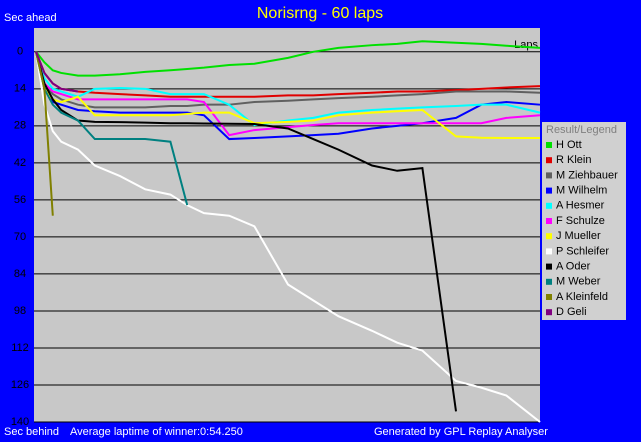 Image resolution: width=641 pixels, height=442 pixels. What do you see at coordinates (569, 145) in the screenshot?
I see `legend-label: H Ott` at bounding box center [569, 145].